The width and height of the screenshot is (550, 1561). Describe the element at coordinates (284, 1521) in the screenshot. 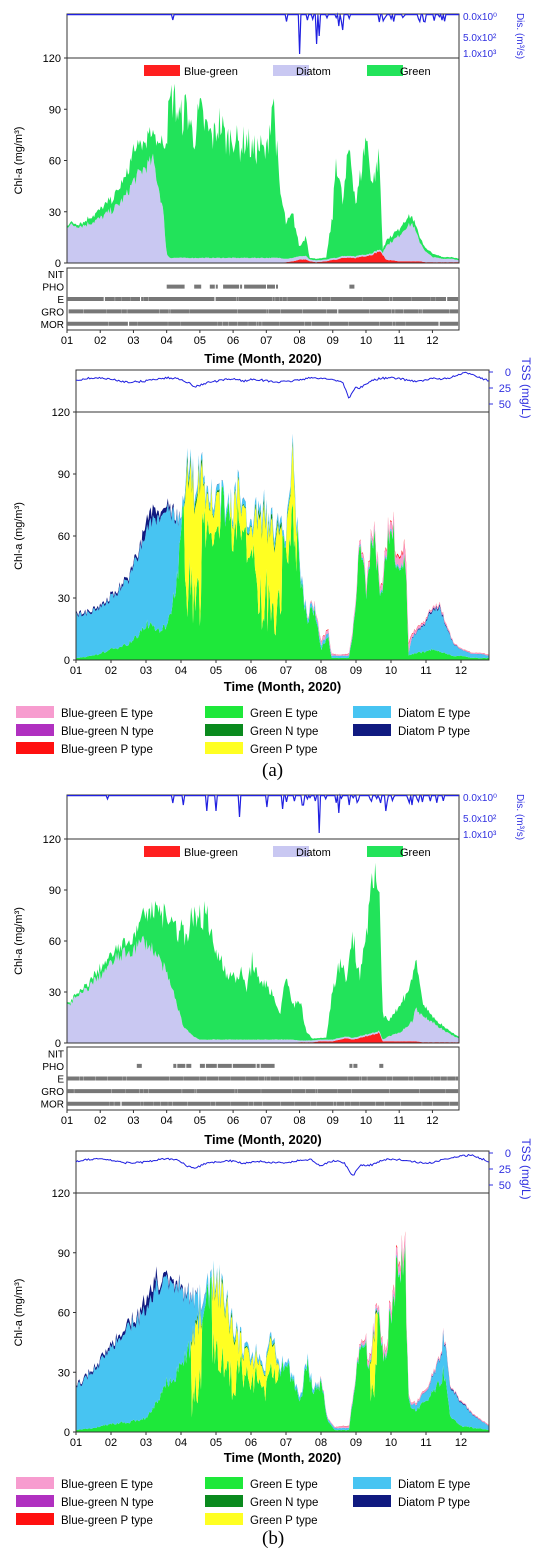

I see `b2-legend-label: Green P type` at that location.